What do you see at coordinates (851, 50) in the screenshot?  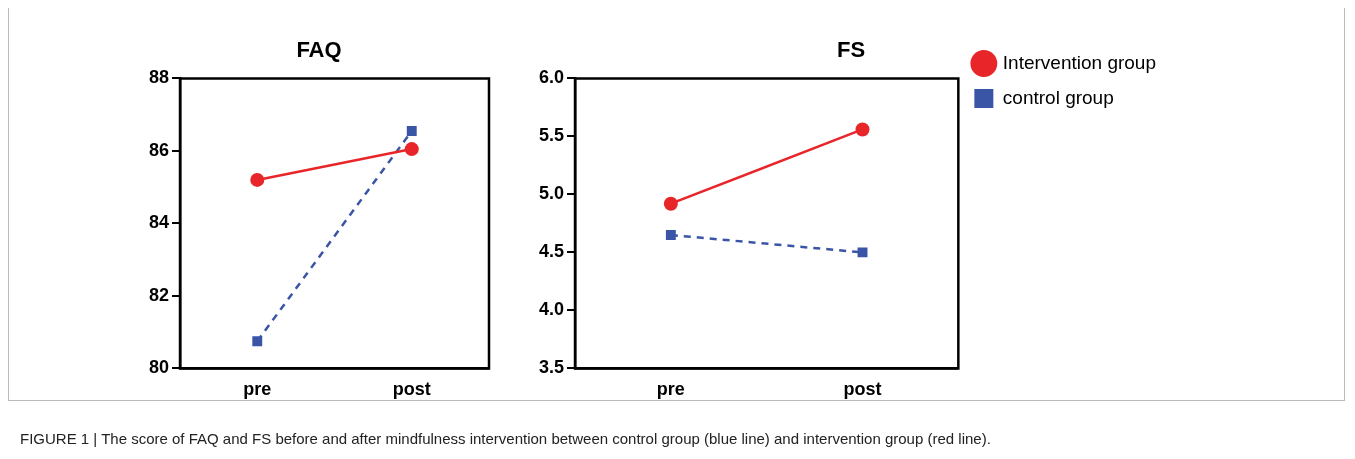 I see `chart-title: FS` at bounding box center [851, 50].